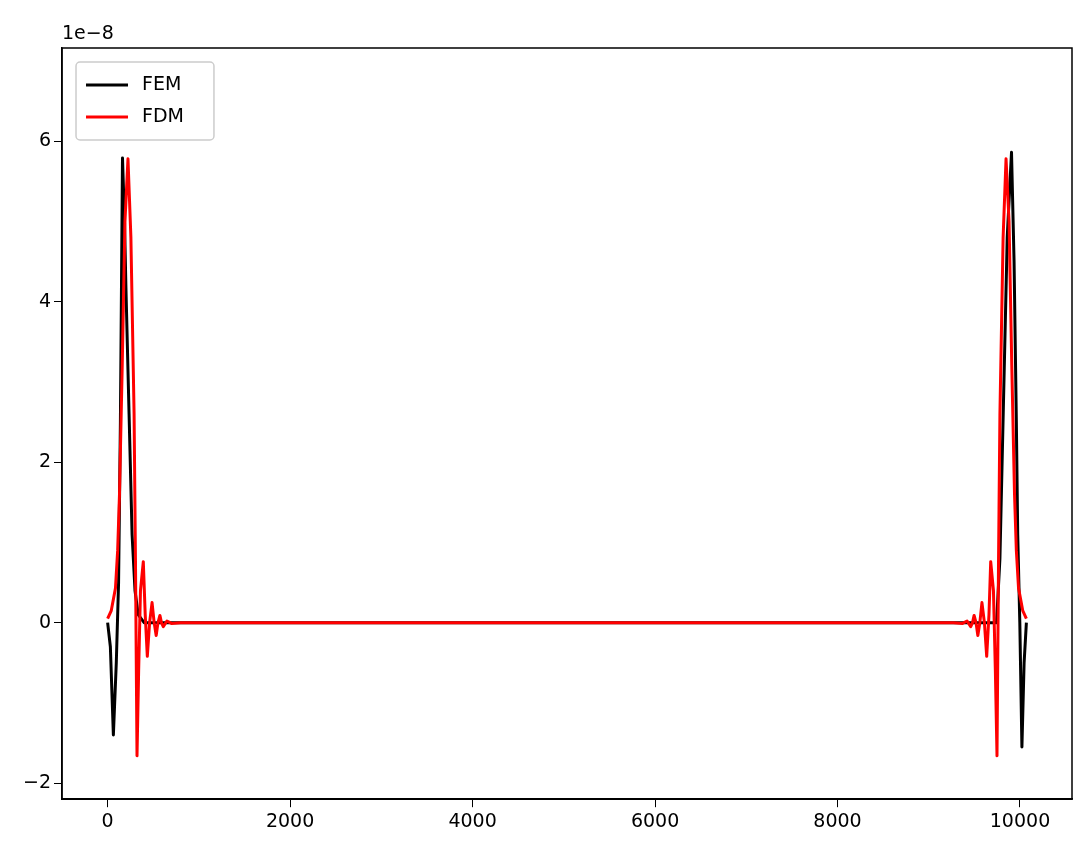 Image resolution: width=1092 pixels, height=856 pixels. What do you see at coordinates (472, 819) in the screenshot?
I see `x-tick-label: 4000` at bounding box center [472, 819].